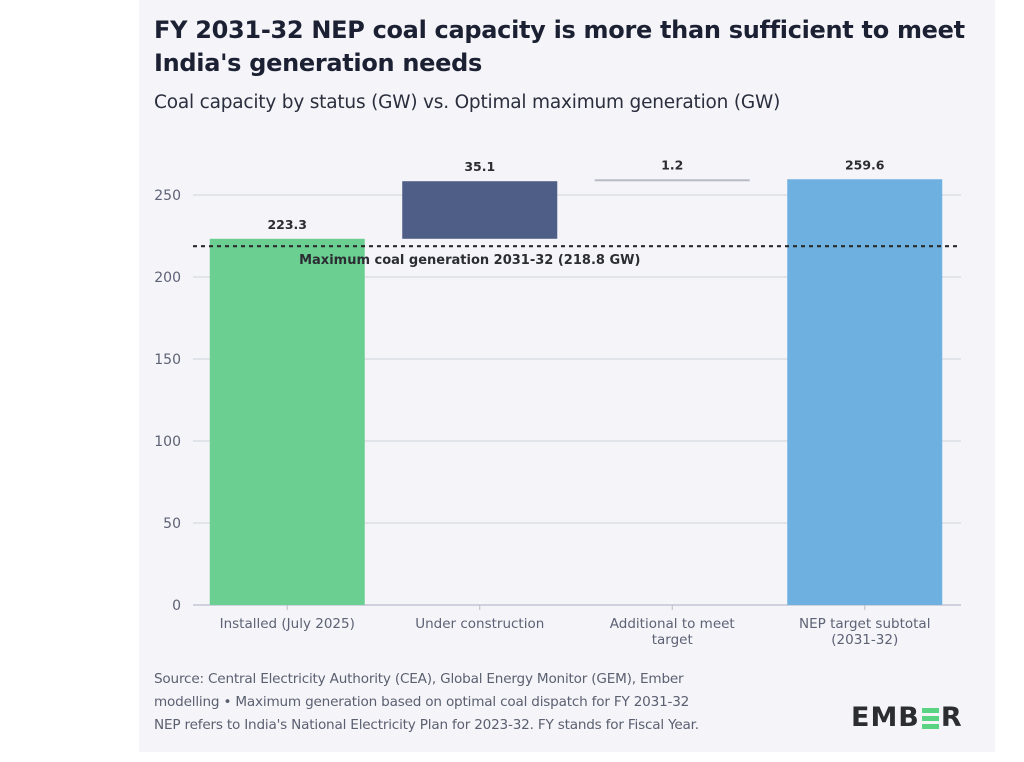 The width and height of the screenshot is (1024, 762). Describe the element at coordinates (176, 606) in the screenshot. I see `y-tick-label: 0` at that location.